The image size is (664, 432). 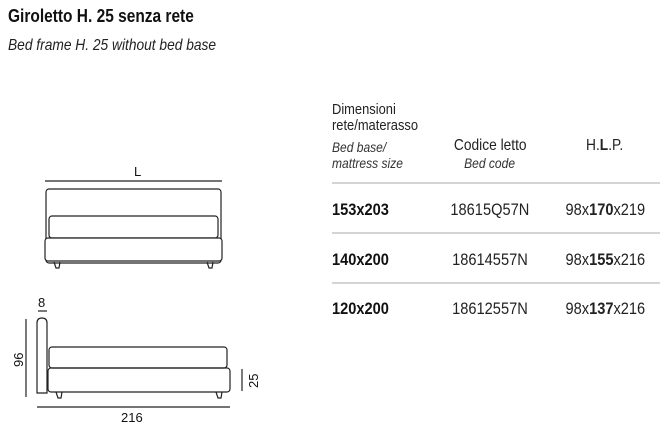 I want to click on headboard-thickness-label: 8, so click(x=41, y=302).